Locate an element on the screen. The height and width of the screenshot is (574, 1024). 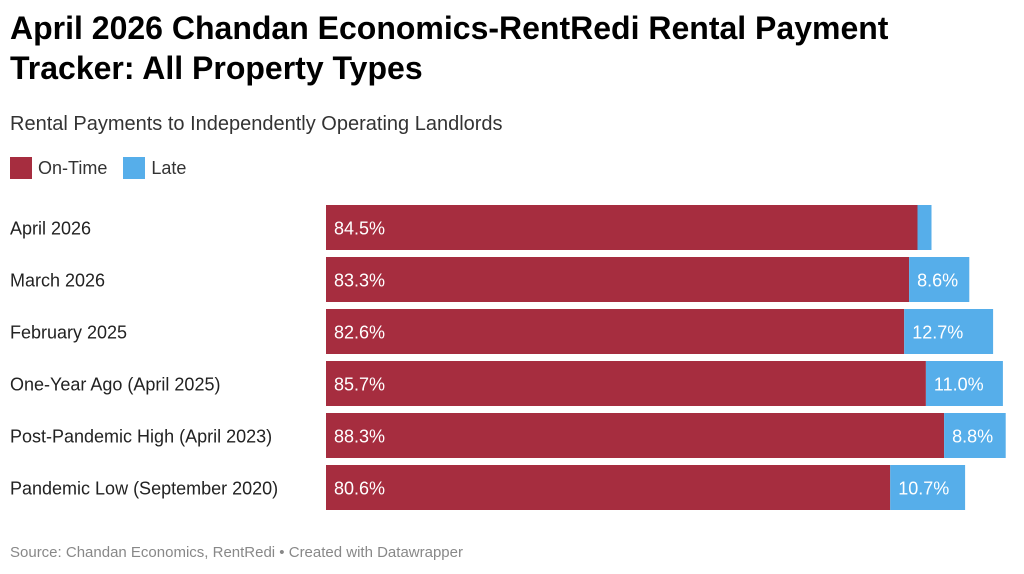
category-label: April 2026 is located at coordinates (50, 229).